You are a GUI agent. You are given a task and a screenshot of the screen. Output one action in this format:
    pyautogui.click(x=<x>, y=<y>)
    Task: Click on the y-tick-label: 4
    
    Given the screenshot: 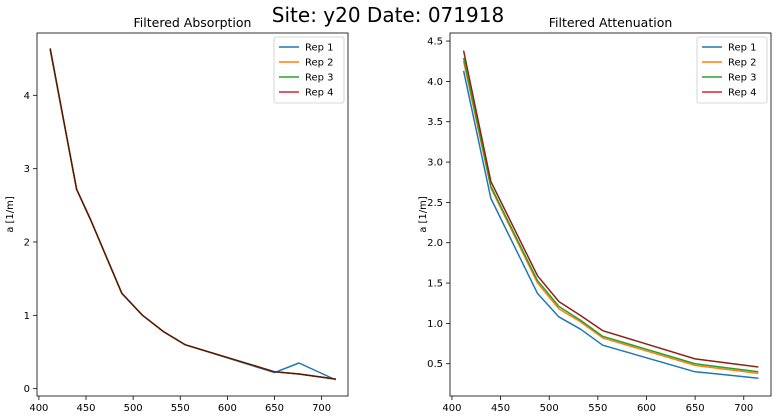 What is the action you would take?
    pyautogui.click(x=27, y=96)
    